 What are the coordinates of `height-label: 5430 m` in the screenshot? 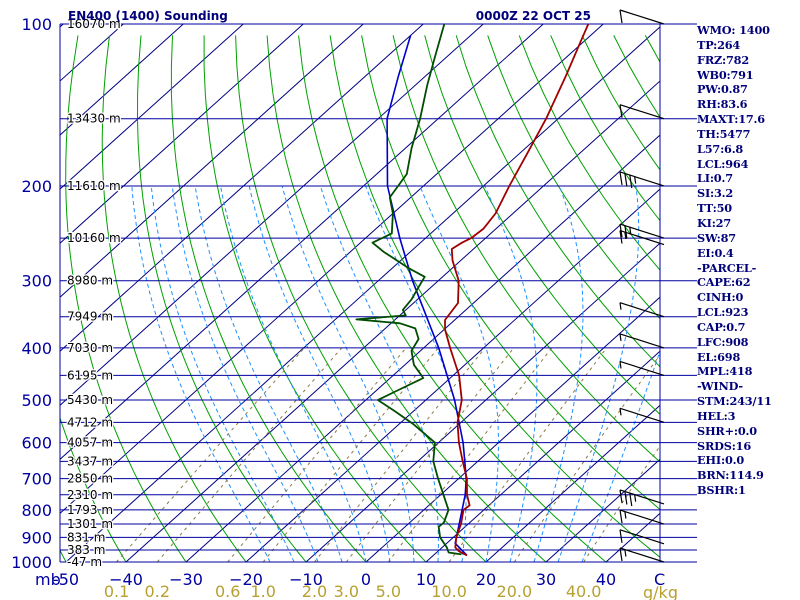 It's located at (90, 400).